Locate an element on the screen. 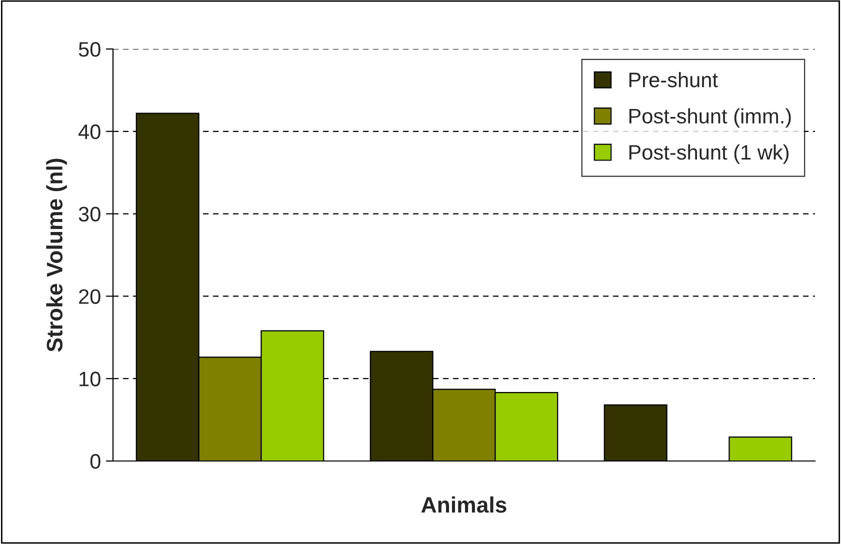 The height and width of the screenshot is (544, 841). y-tick-label: 10 is located at coordinates (90, 379).